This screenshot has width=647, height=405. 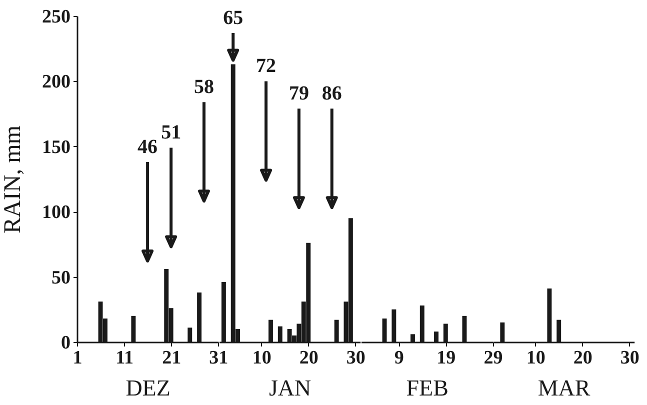 What do you see at coordinates (56, 17) in the screenshot?
I see `y-tick-label: 250` at bounding box center [56, 17].